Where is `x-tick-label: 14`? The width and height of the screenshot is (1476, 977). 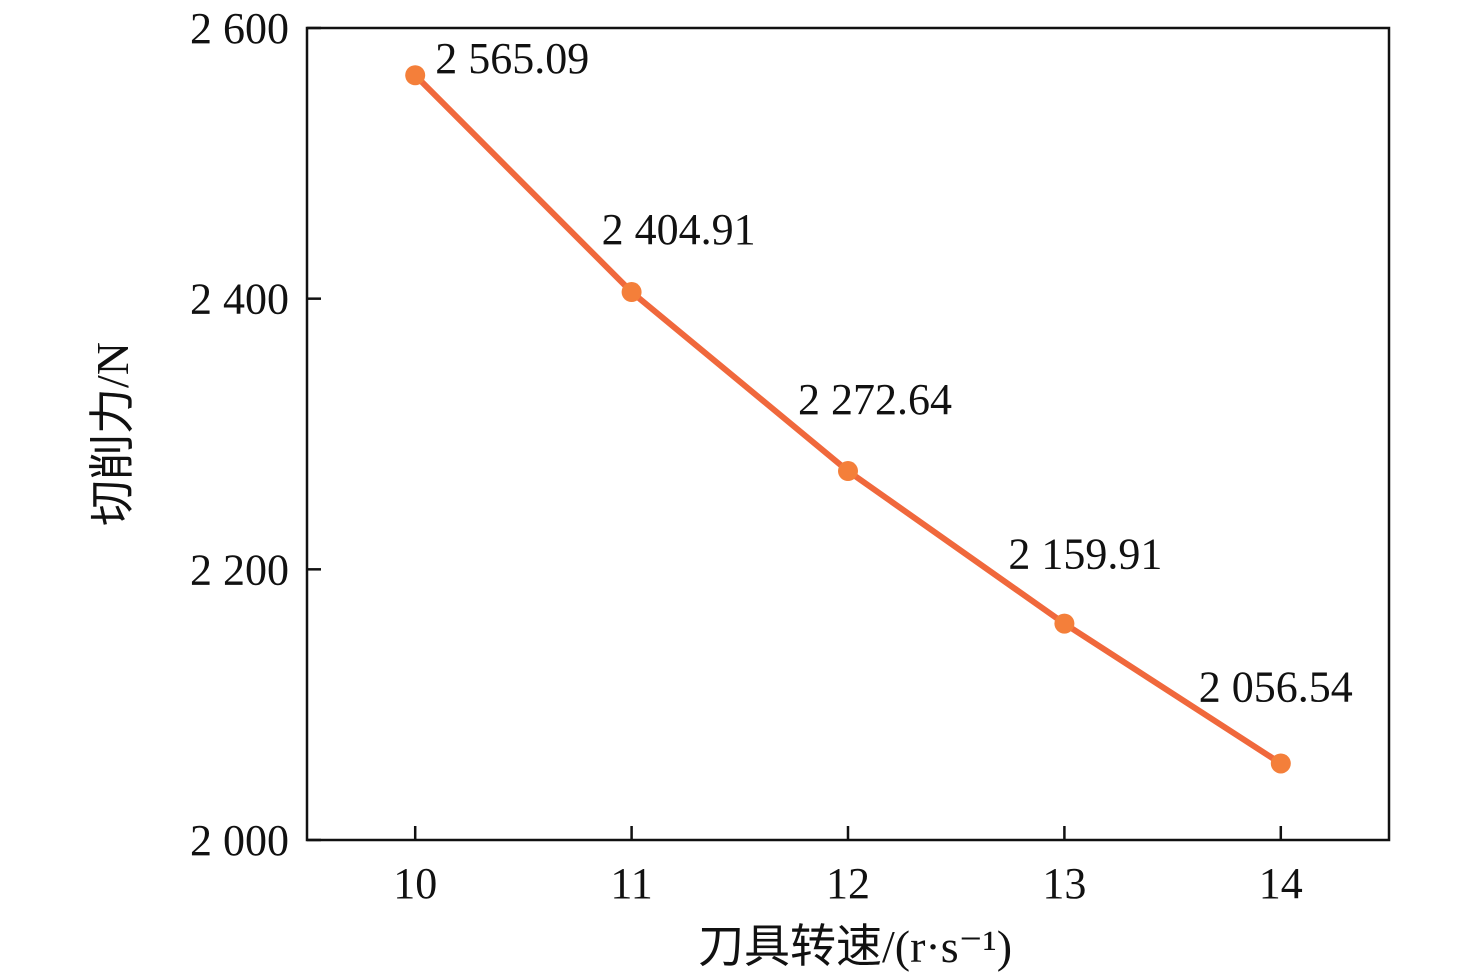
x-tick-label: 14 is located at coordinates (1281, 883).